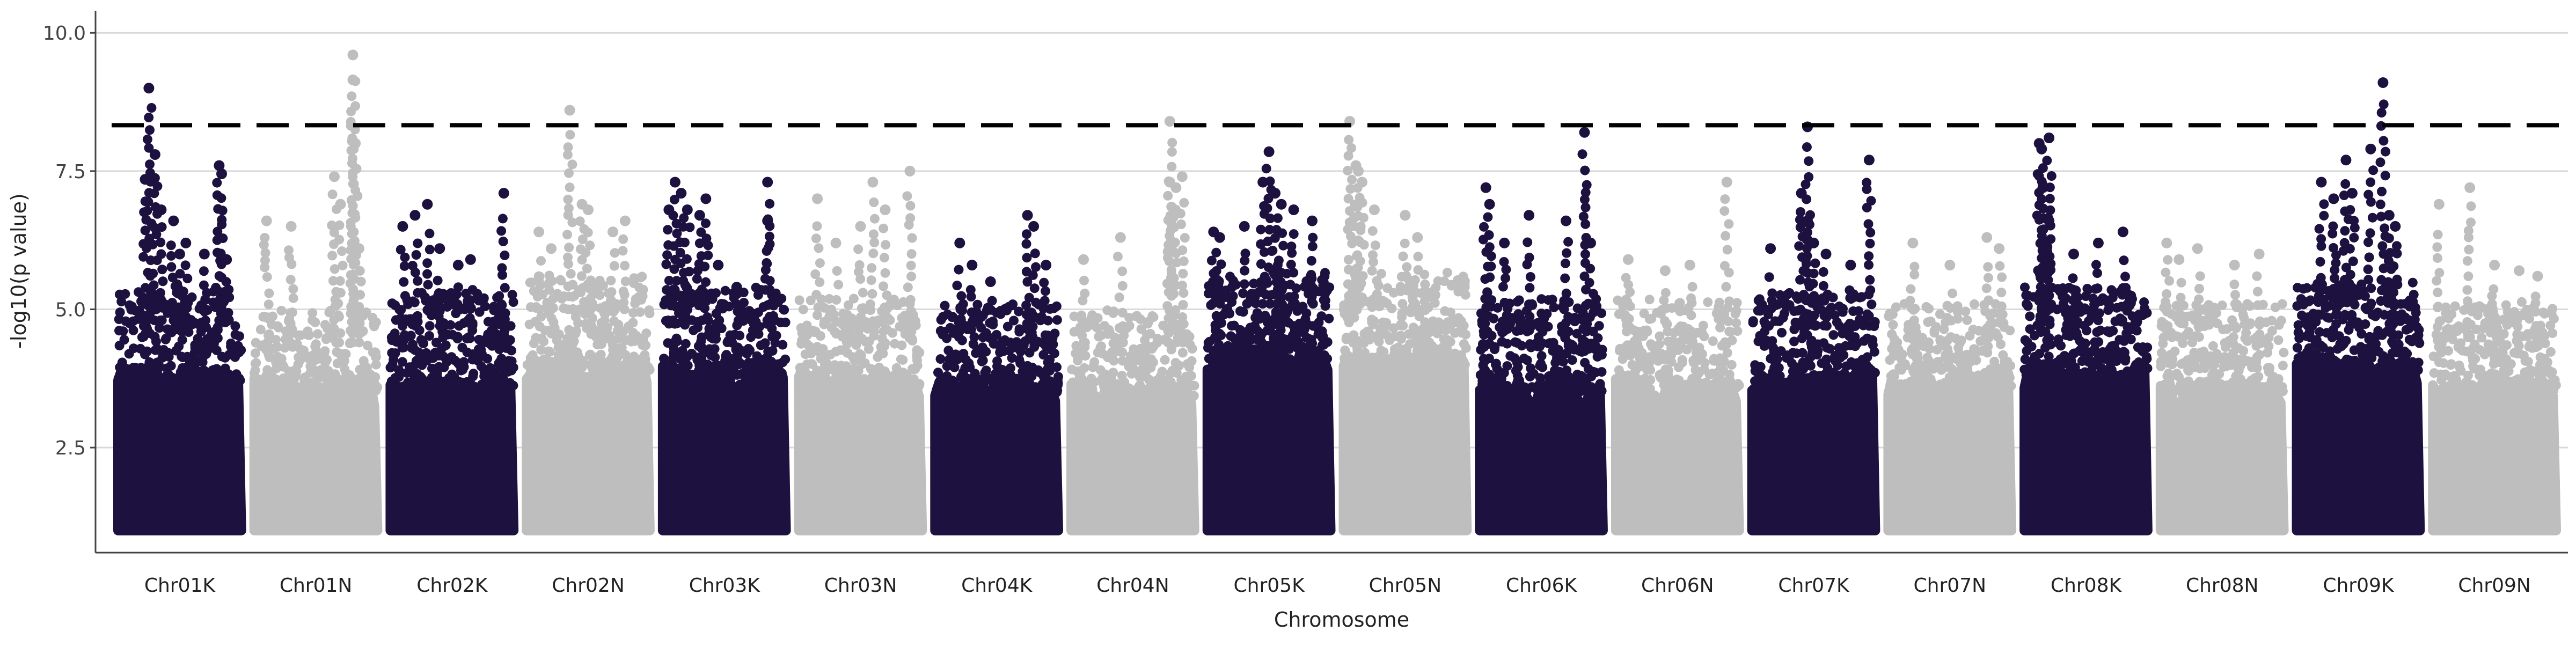 This screenshot has width=2576, height=646. What do you see at coordinates (1268, 338) in the screenshot?
I see `chromosome-points-chr05k` at bounding box center [1268, 338].